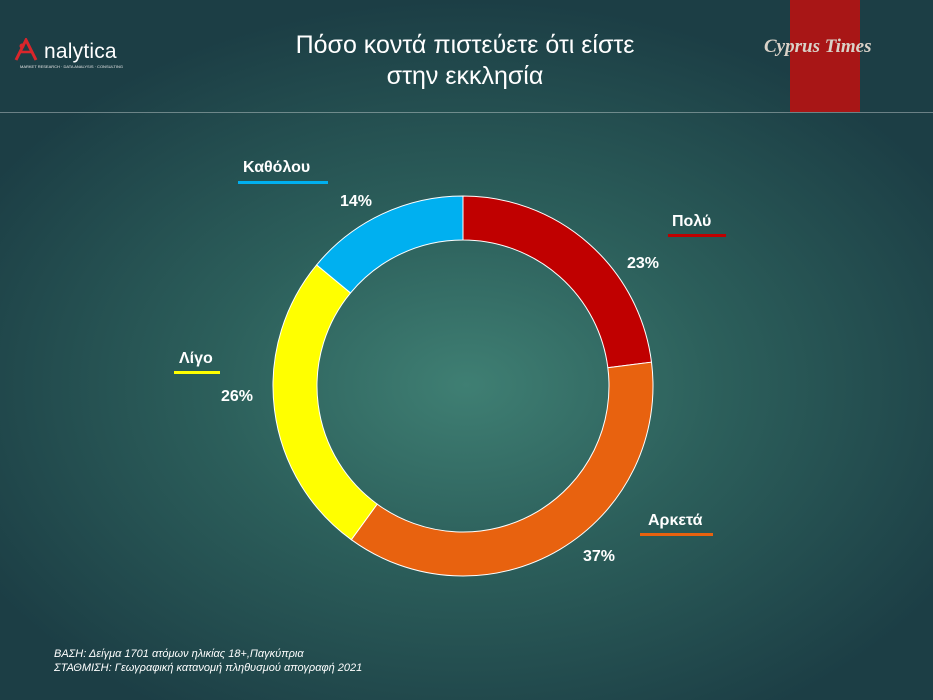 This screenshot has height=700, width=933. Describe the element at coordinates (237, 396) in the screenshot. I see `value-label-2: 26%` at that location.